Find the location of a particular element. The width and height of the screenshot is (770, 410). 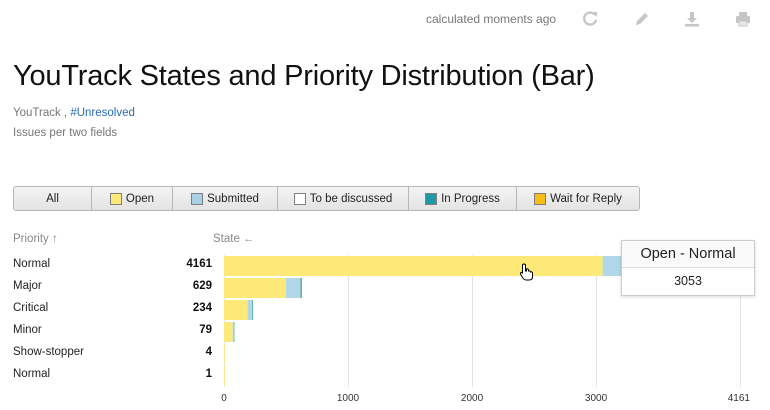

query-link: #Unresolved is located at coordinates (102, 113).